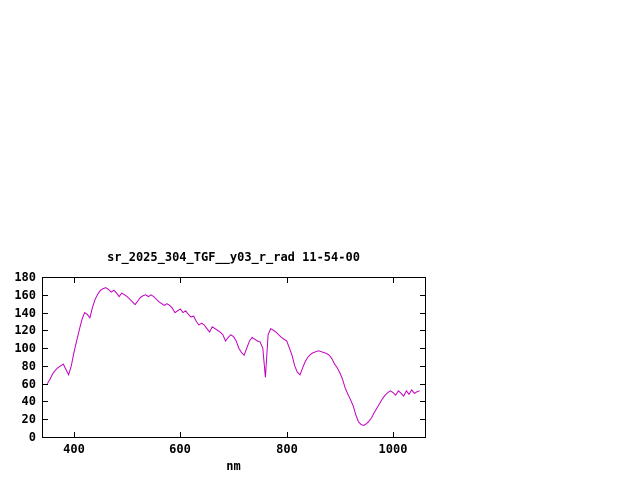 Image resolution: width=640 pixels, height=480 pixels. Describe the element at coordinates (287, 449) in the screenshot. I see `x-tick-label: 800` at that location.